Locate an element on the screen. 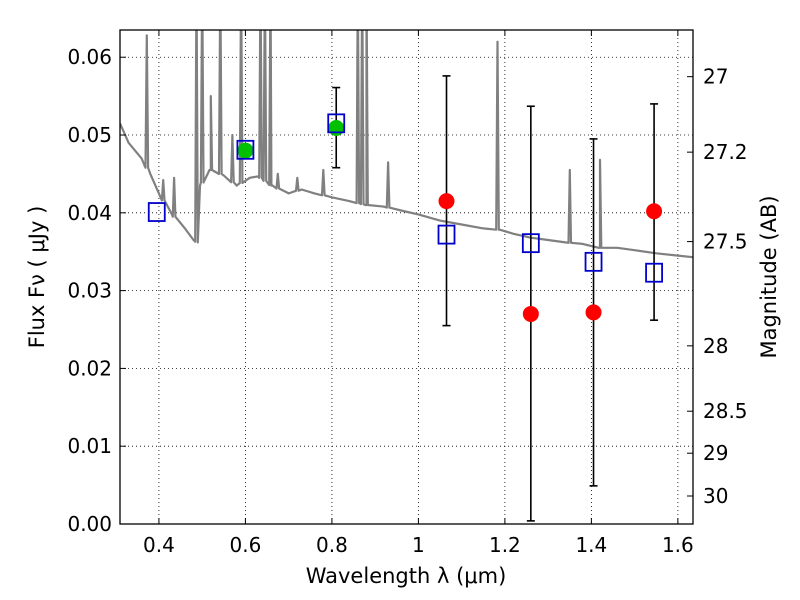 The height and width of the screenshot is (600, 800). y-tick-label: 0.04 is located at coordinates (89, 213).